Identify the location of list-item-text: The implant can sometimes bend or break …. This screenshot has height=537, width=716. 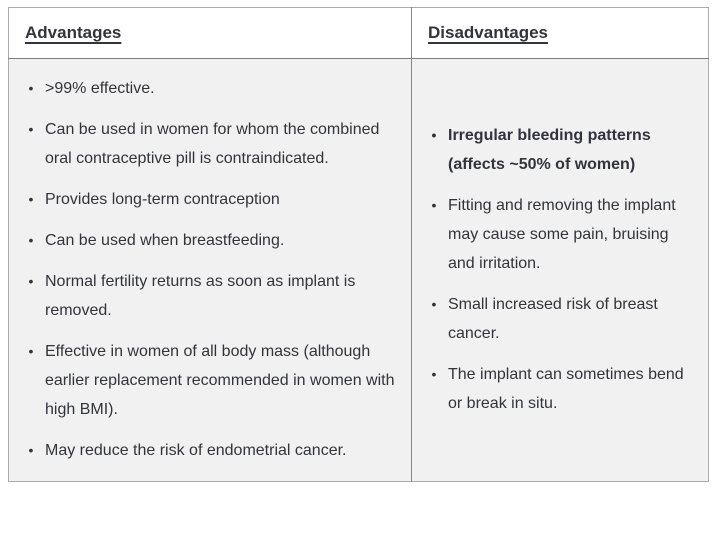
(566, 389).